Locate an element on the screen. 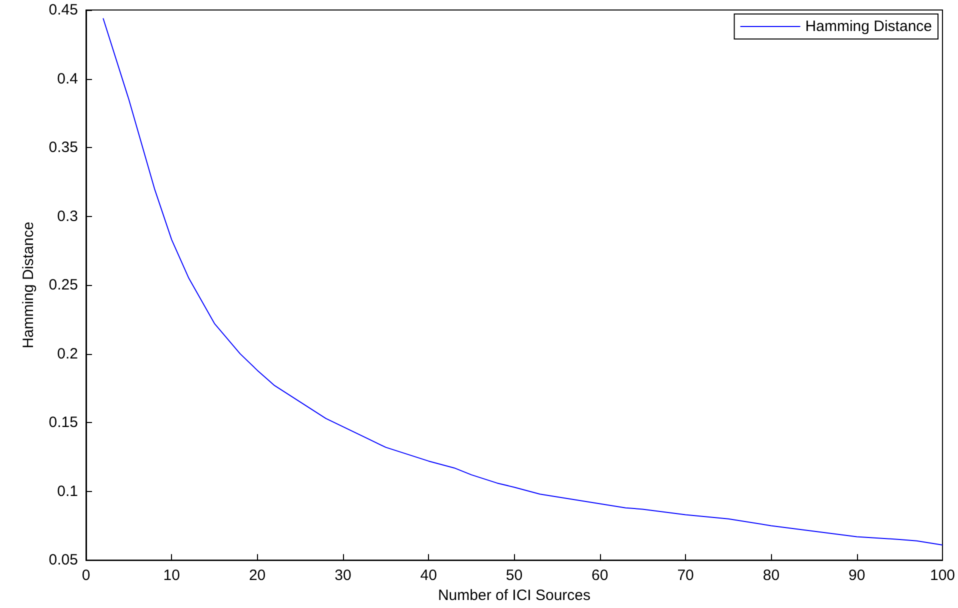 The width and height of the screenshot is (958, 608). y-axis-title: Hamming Distance is located at coordinates (28, 285).